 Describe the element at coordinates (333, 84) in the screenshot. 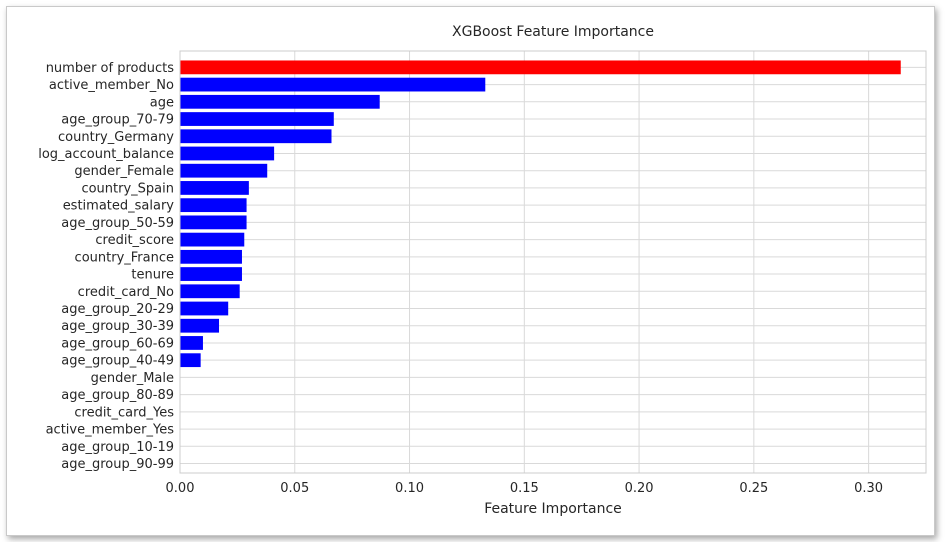

I see `bar-active-member-no` at that location.